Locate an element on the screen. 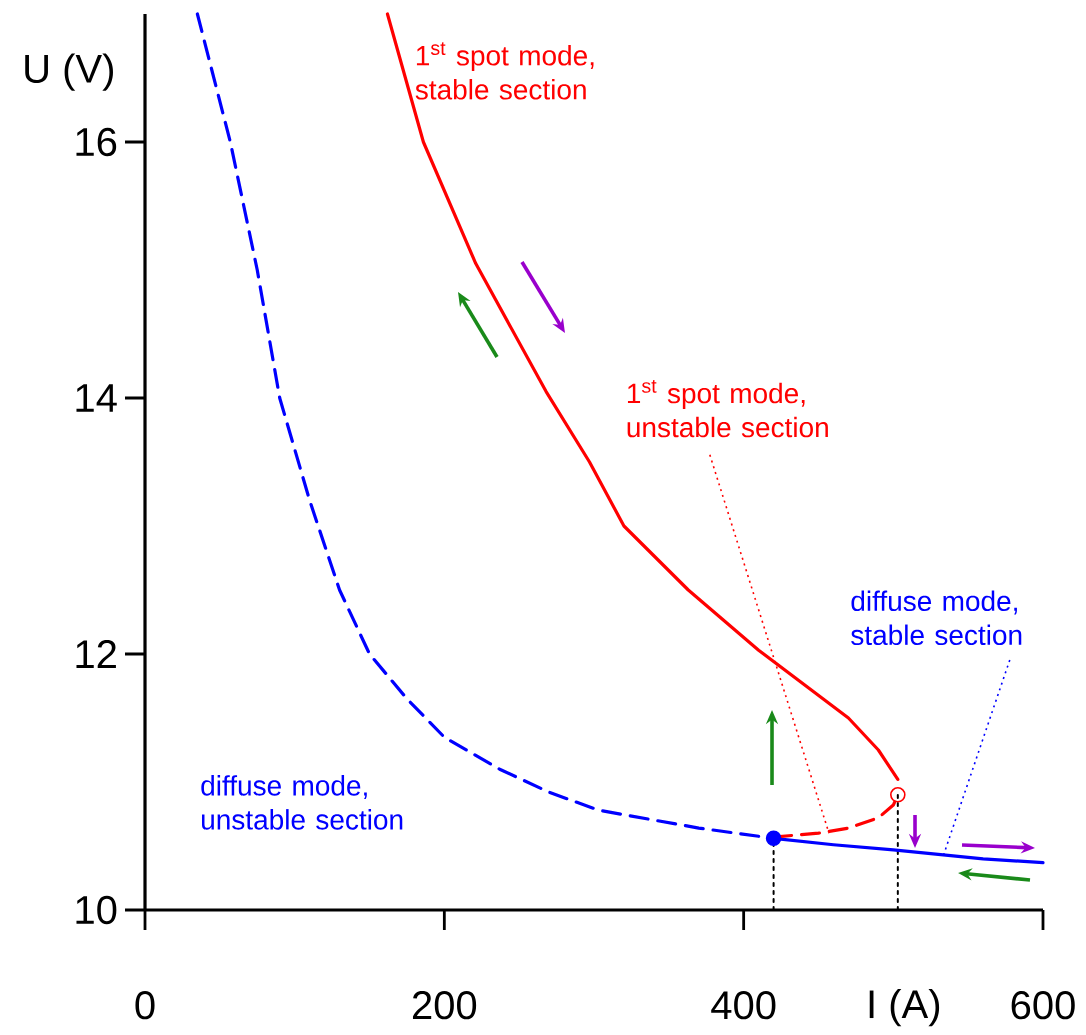 Image resolution: width=1086 pixels, height=1035 pixels. x-tick-label: 400 is located at coordinates (743, 1005).